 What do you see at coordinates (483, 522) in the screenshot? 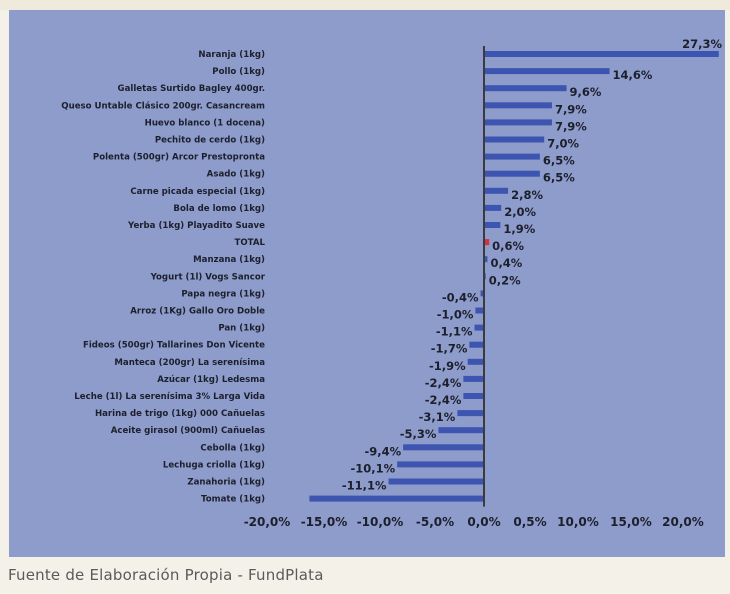
I see `x-tick-label: 0,0%` at bounding box center [483, 522].